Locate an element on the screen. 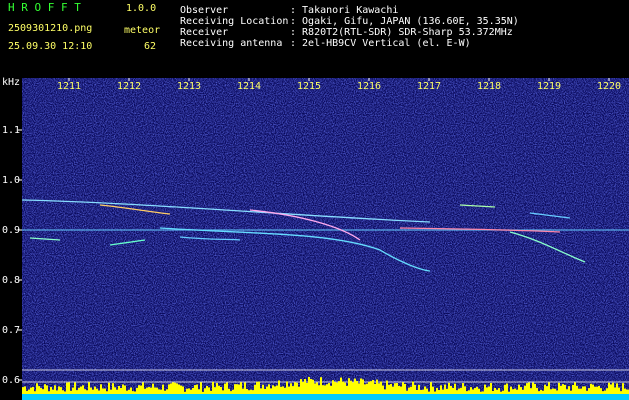 Image resolution: width=629 pixels, height=400 pixels. info-value: : 2el-HB9CV Vertical (el. E-W) is located at coordinates (380, 43).